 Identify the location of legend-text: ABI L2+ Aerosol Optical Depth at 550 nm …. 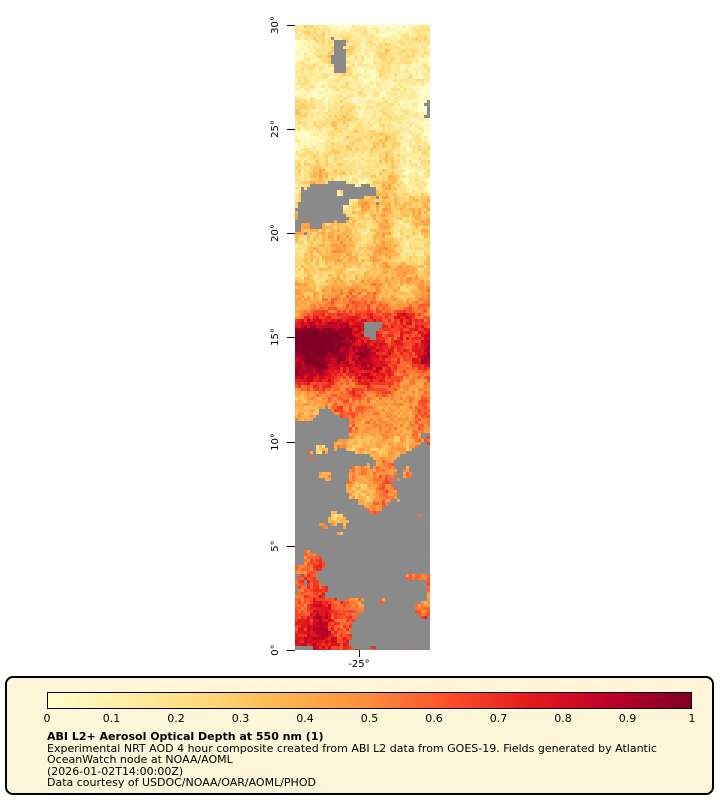
(352, 760).